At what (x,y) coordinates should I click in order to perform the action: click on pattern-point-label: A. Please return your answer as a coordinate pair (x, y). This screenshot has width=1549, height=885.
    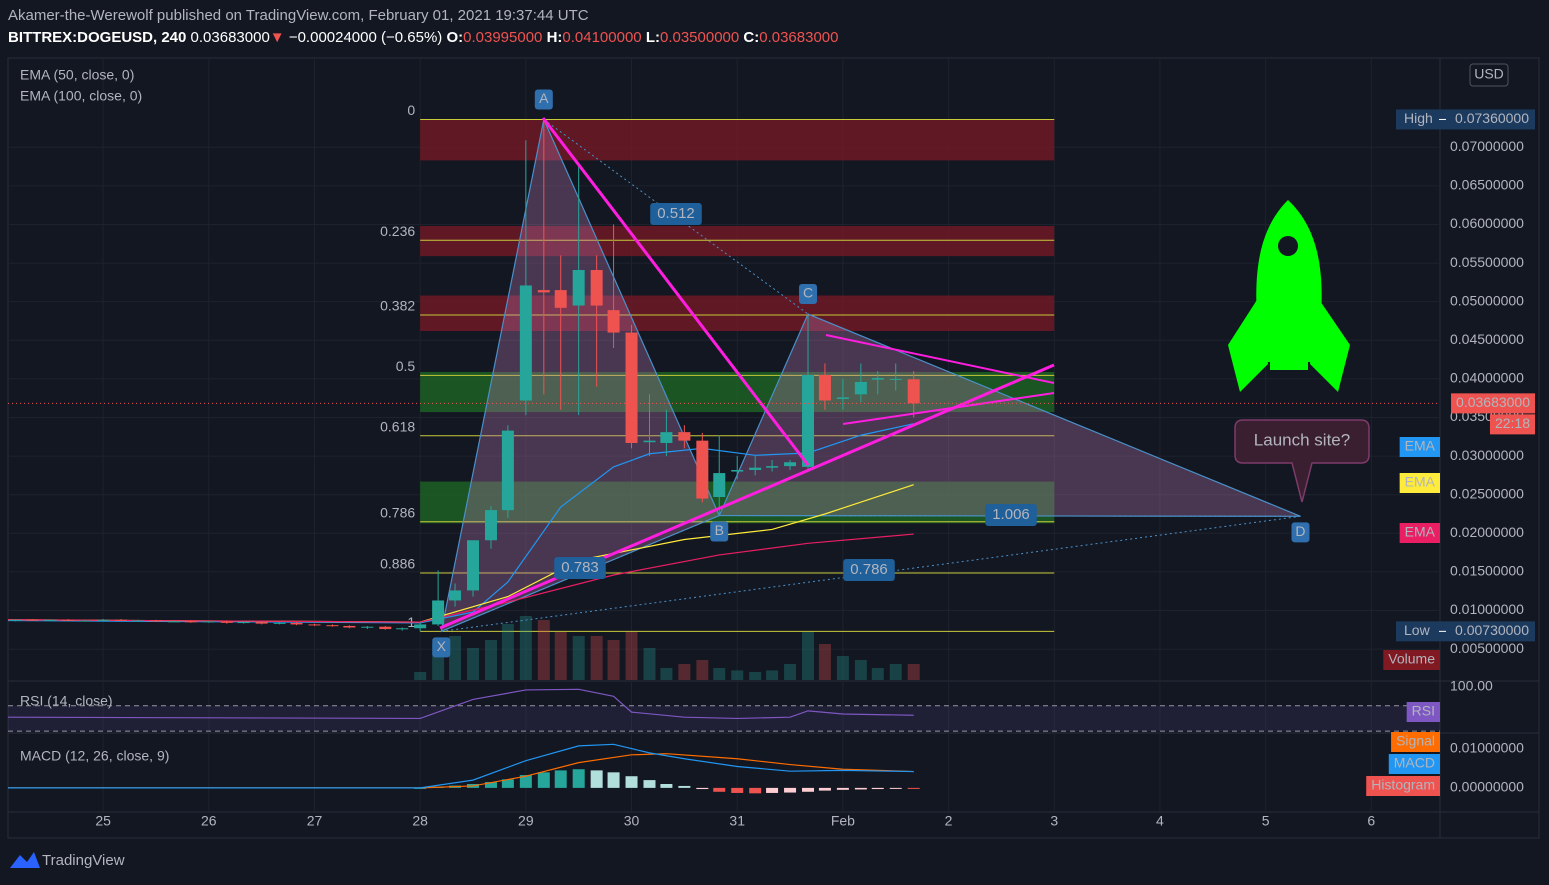
    Looking at the image, I should click on (544, 98).